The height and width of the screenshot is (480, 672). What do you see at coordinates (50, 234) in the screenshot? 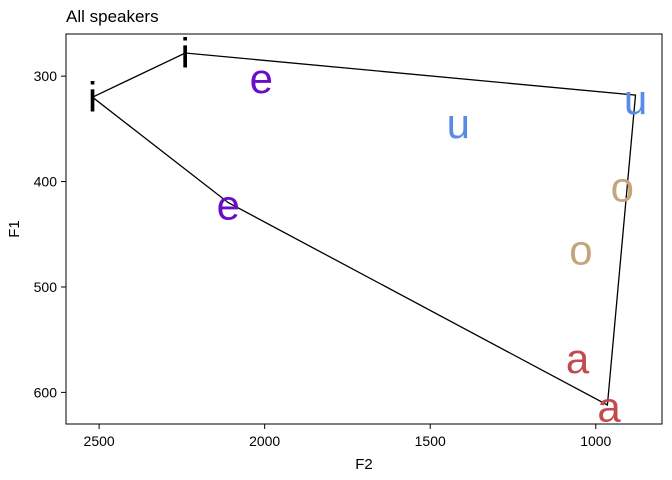
I see `y-axis: 300 400 500 600` at bounding box center [50, 234].